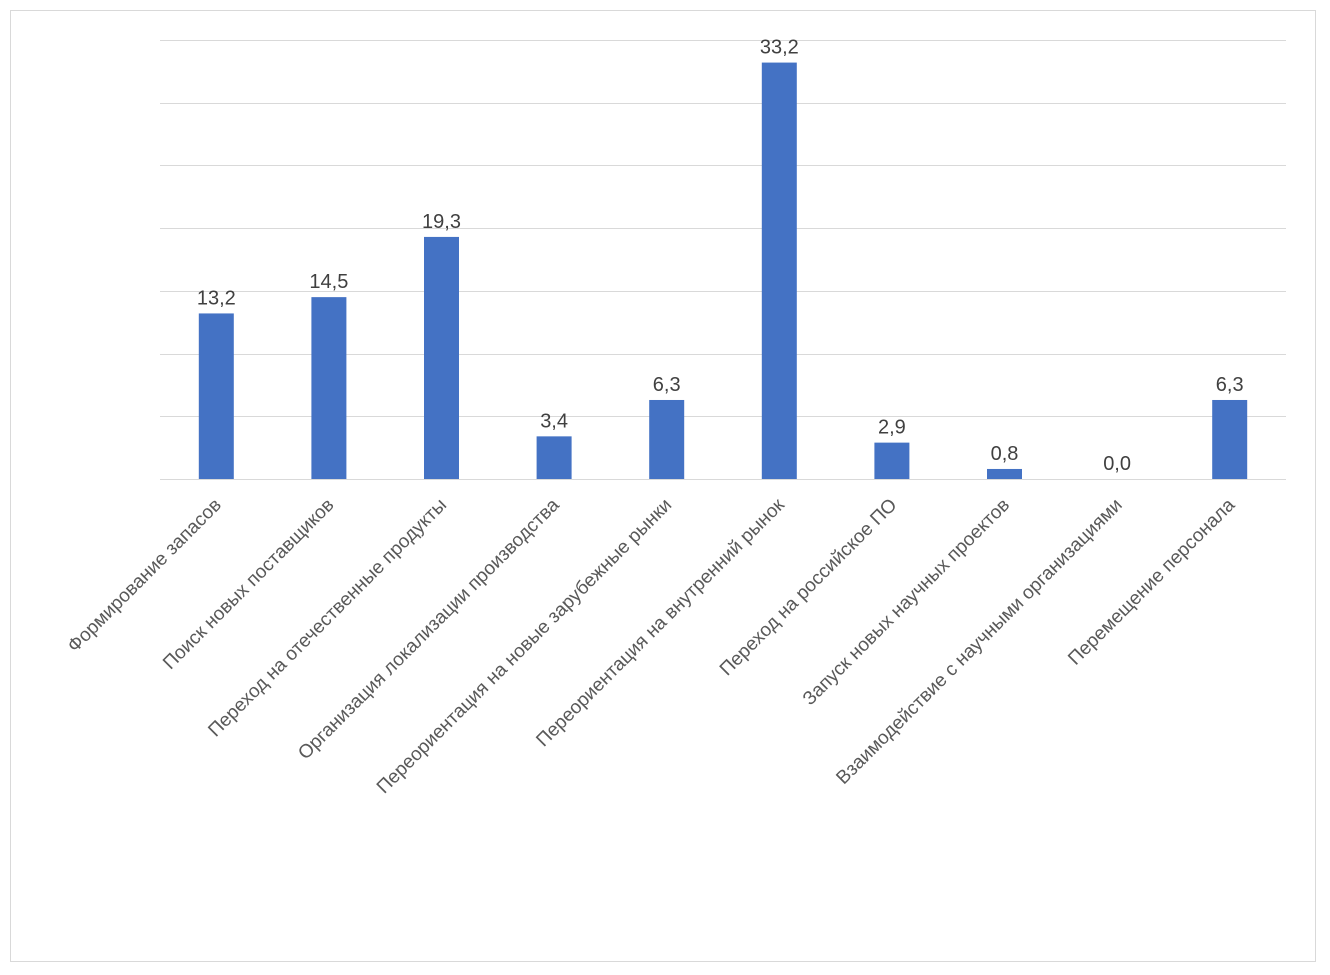  Describe the element at coordinates (1117, 464) in the screenshot. I see `data-label: 0,0` at that location.